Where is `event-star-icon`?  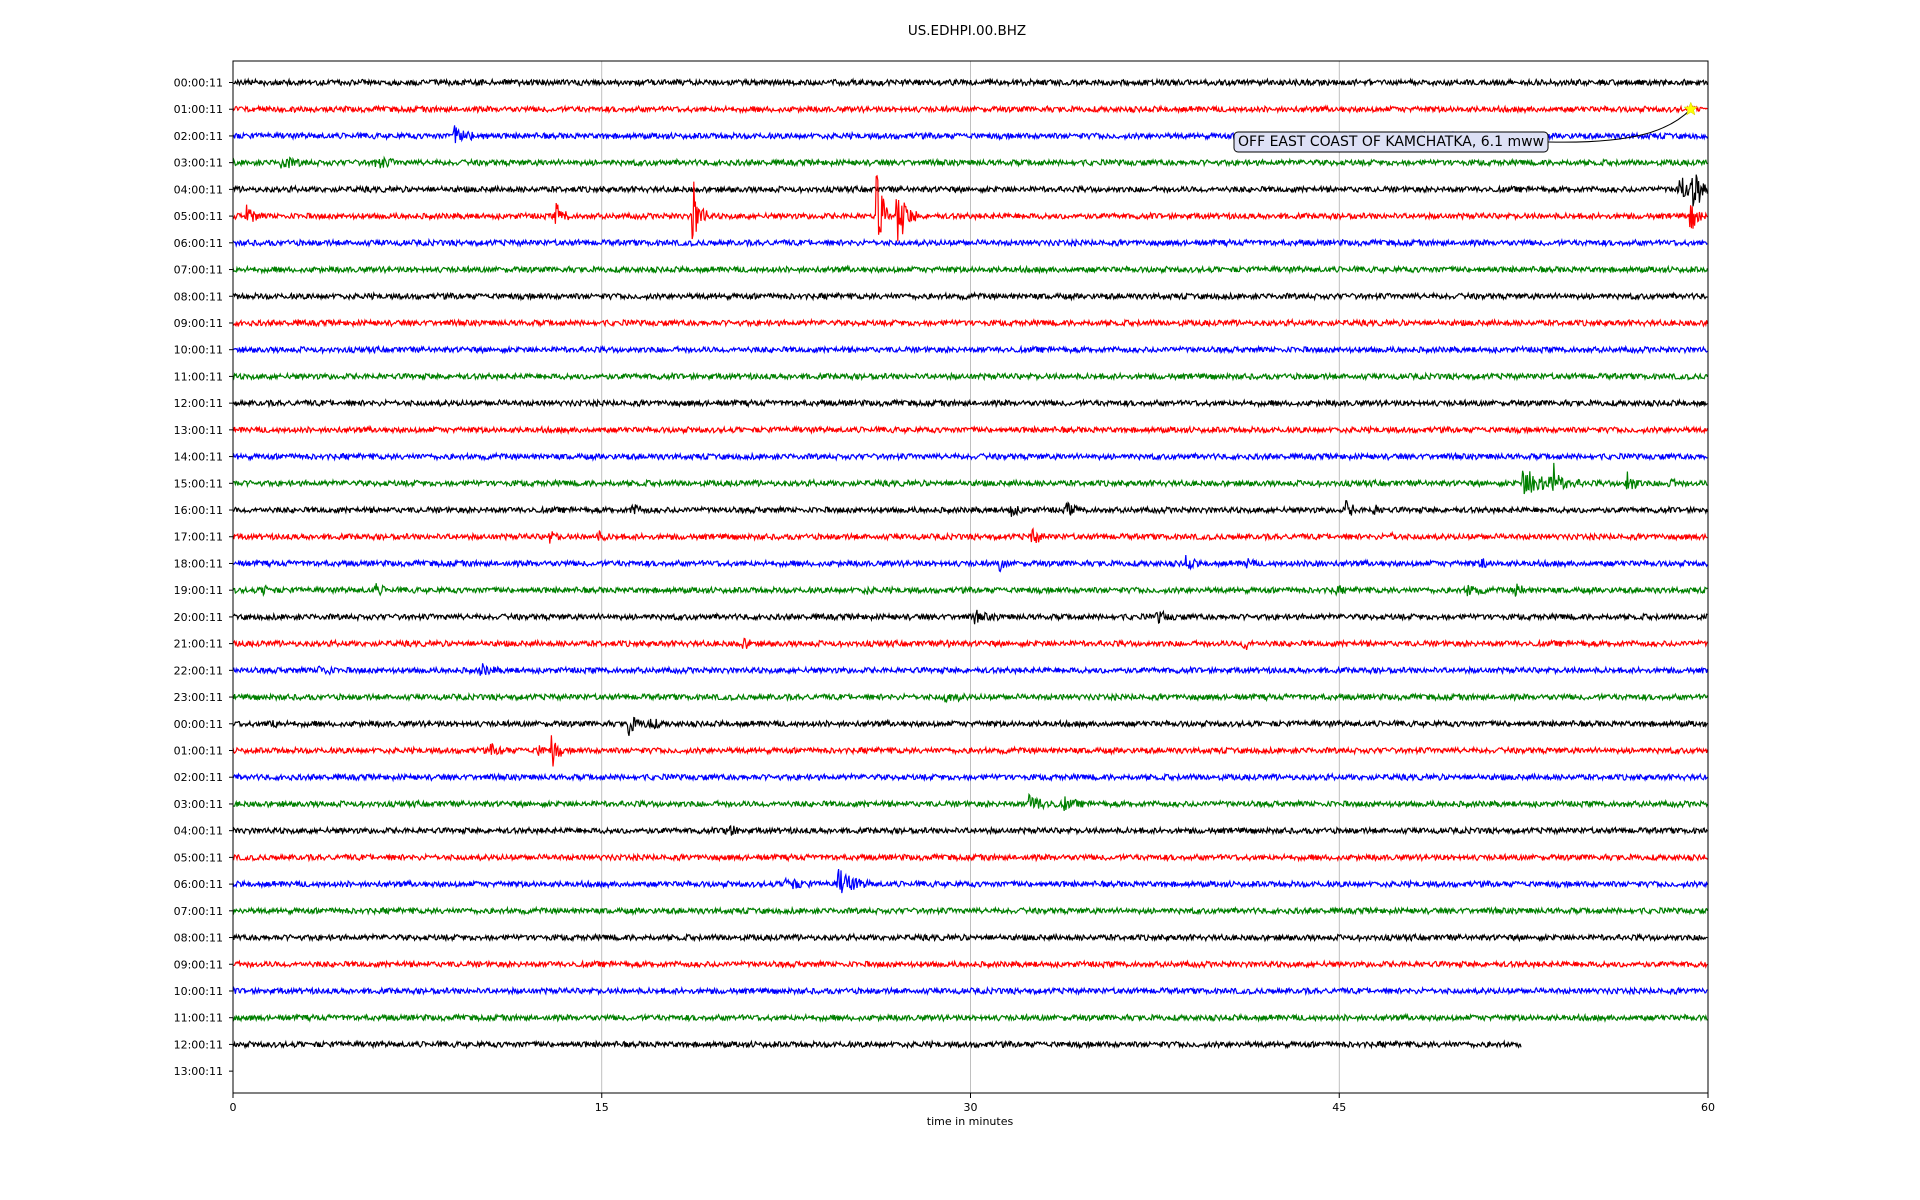
event-star-icon is located at coordinates (1691, 108).